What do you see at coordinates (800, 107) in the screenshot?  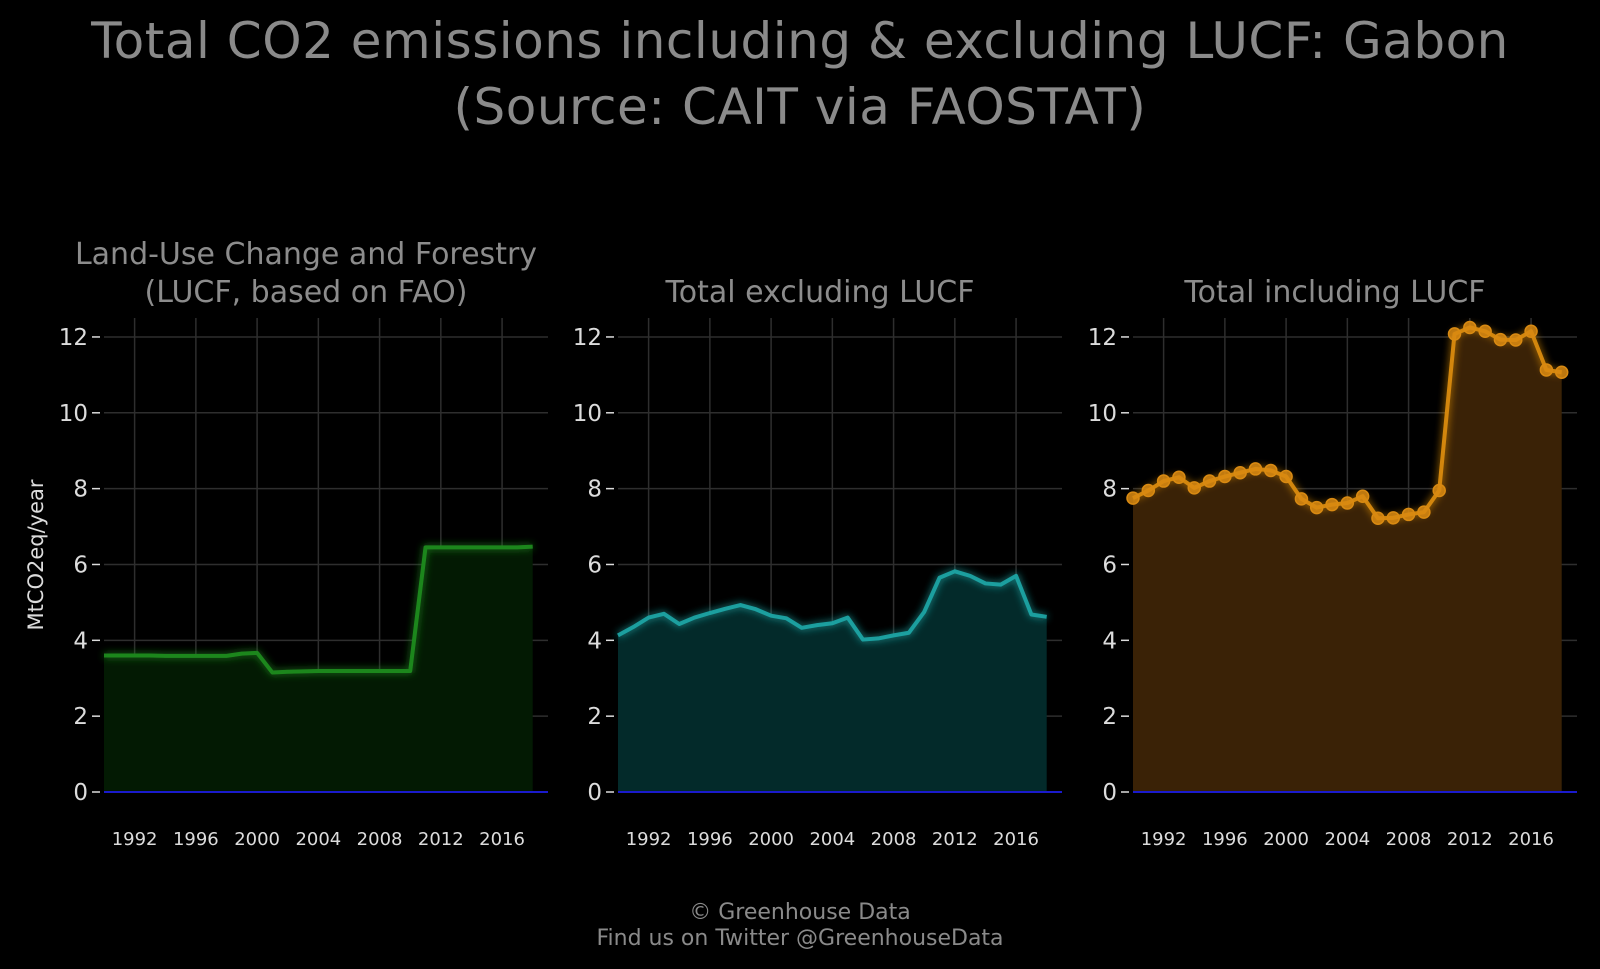 I see `figure-title-line2: (Source: CAIT via FAOSTAT)` at bounding box center [800, 107].